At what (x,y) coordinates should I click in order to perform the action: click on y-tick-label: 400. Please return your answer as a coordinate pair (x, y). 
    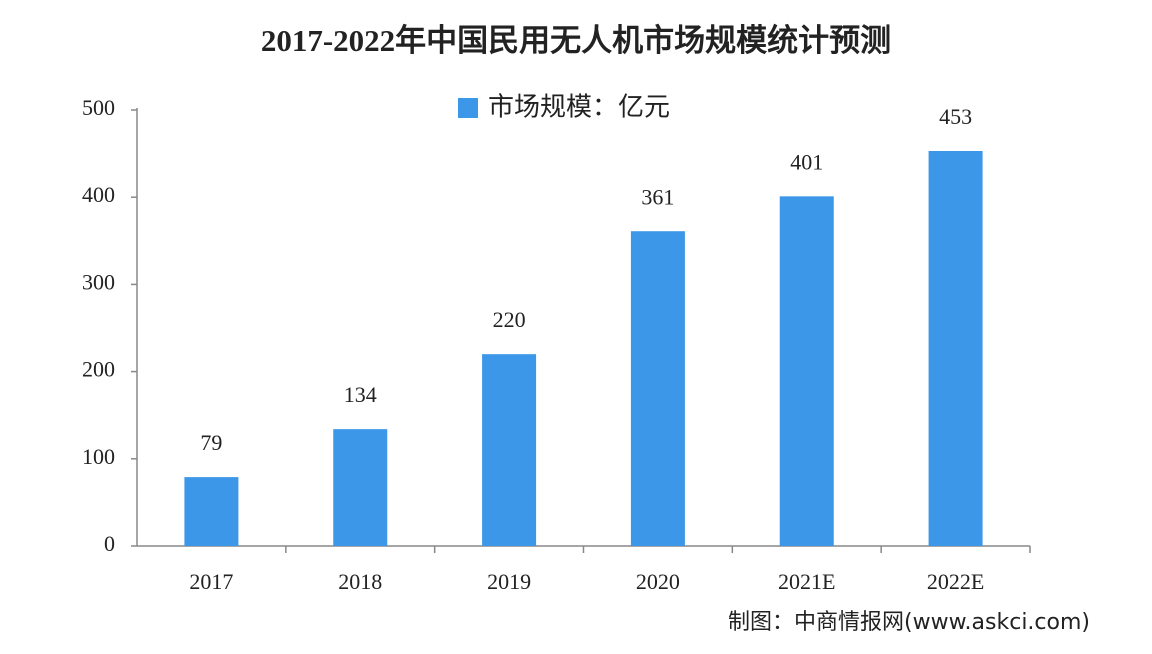
    Looking at the image, I should click on (98, 194).